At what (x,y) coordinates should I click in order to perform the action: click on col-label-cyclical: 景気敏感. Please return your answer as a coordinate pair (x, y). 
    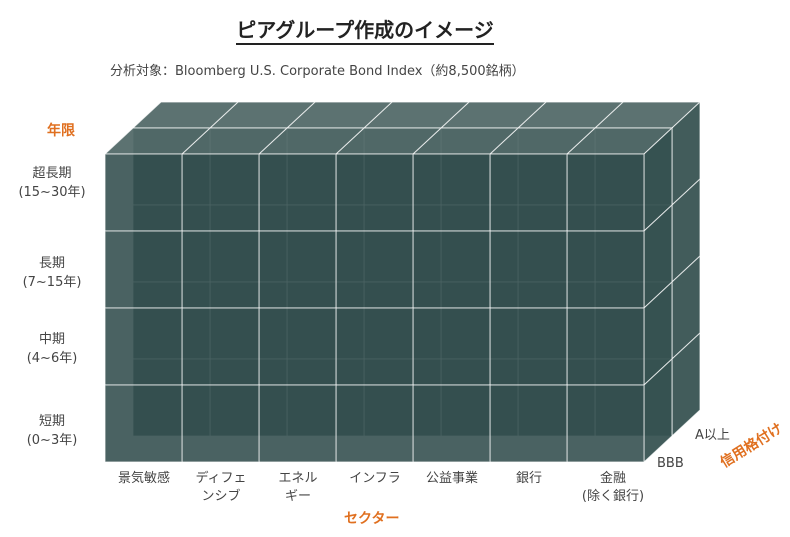
    Looking at the image, I should click on (143, 478).